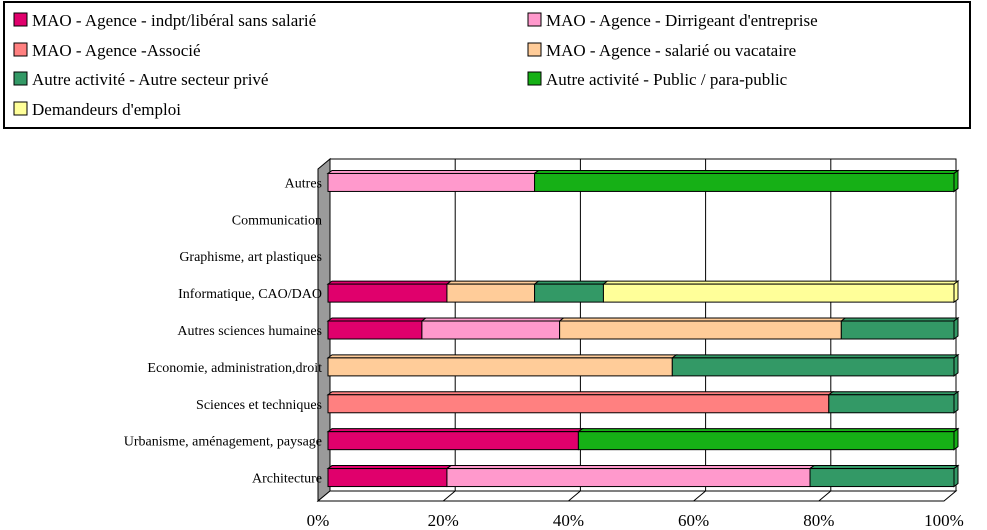 The width and height of the screenshot is (987, 530). I want to click on legend-label: Autre activité - Autre secteur privé, so click(150, 79).